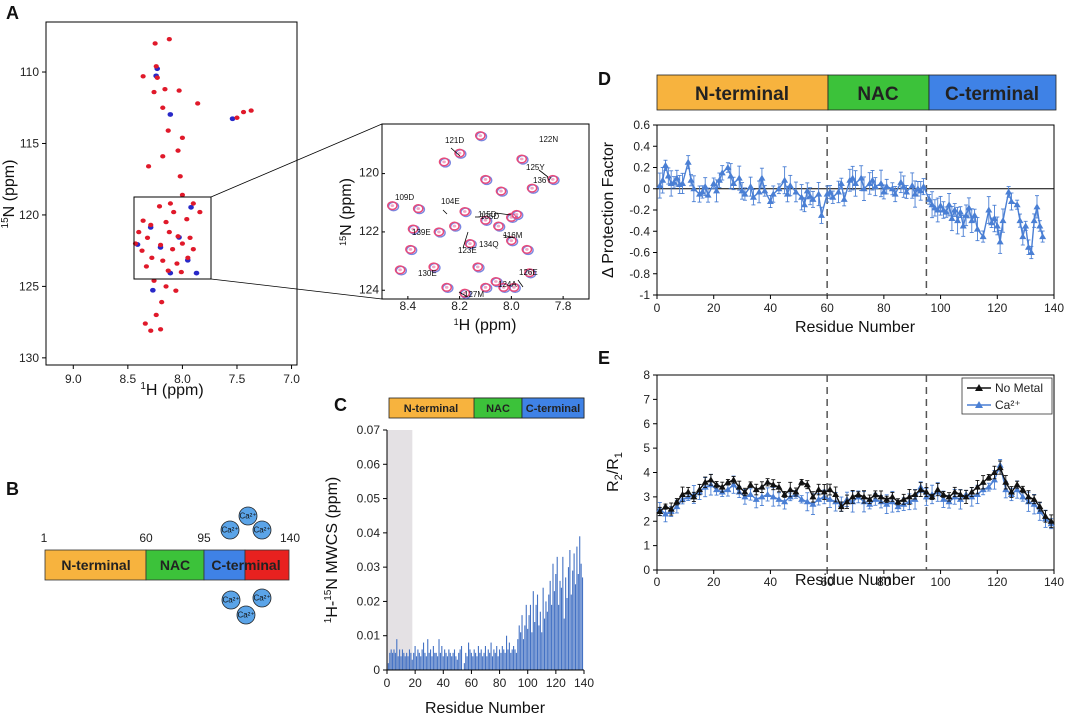 The height and width of the screenshot is (718, 1065). What do you see at coordinates (646, 424) in the screenshot?
I see `e-ytick-label: 6` at bounding box center [646, 424].